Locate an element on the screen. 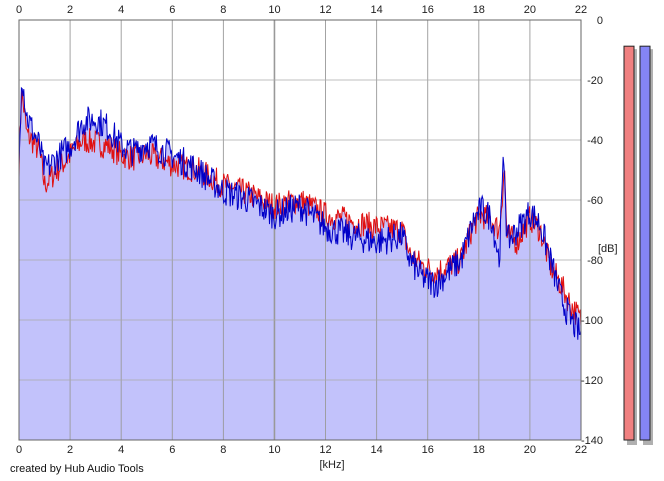 Image resolution: width=664 pixels, height=481 pixels. y-tick-label: -60 is located at coordinates (595, 201).